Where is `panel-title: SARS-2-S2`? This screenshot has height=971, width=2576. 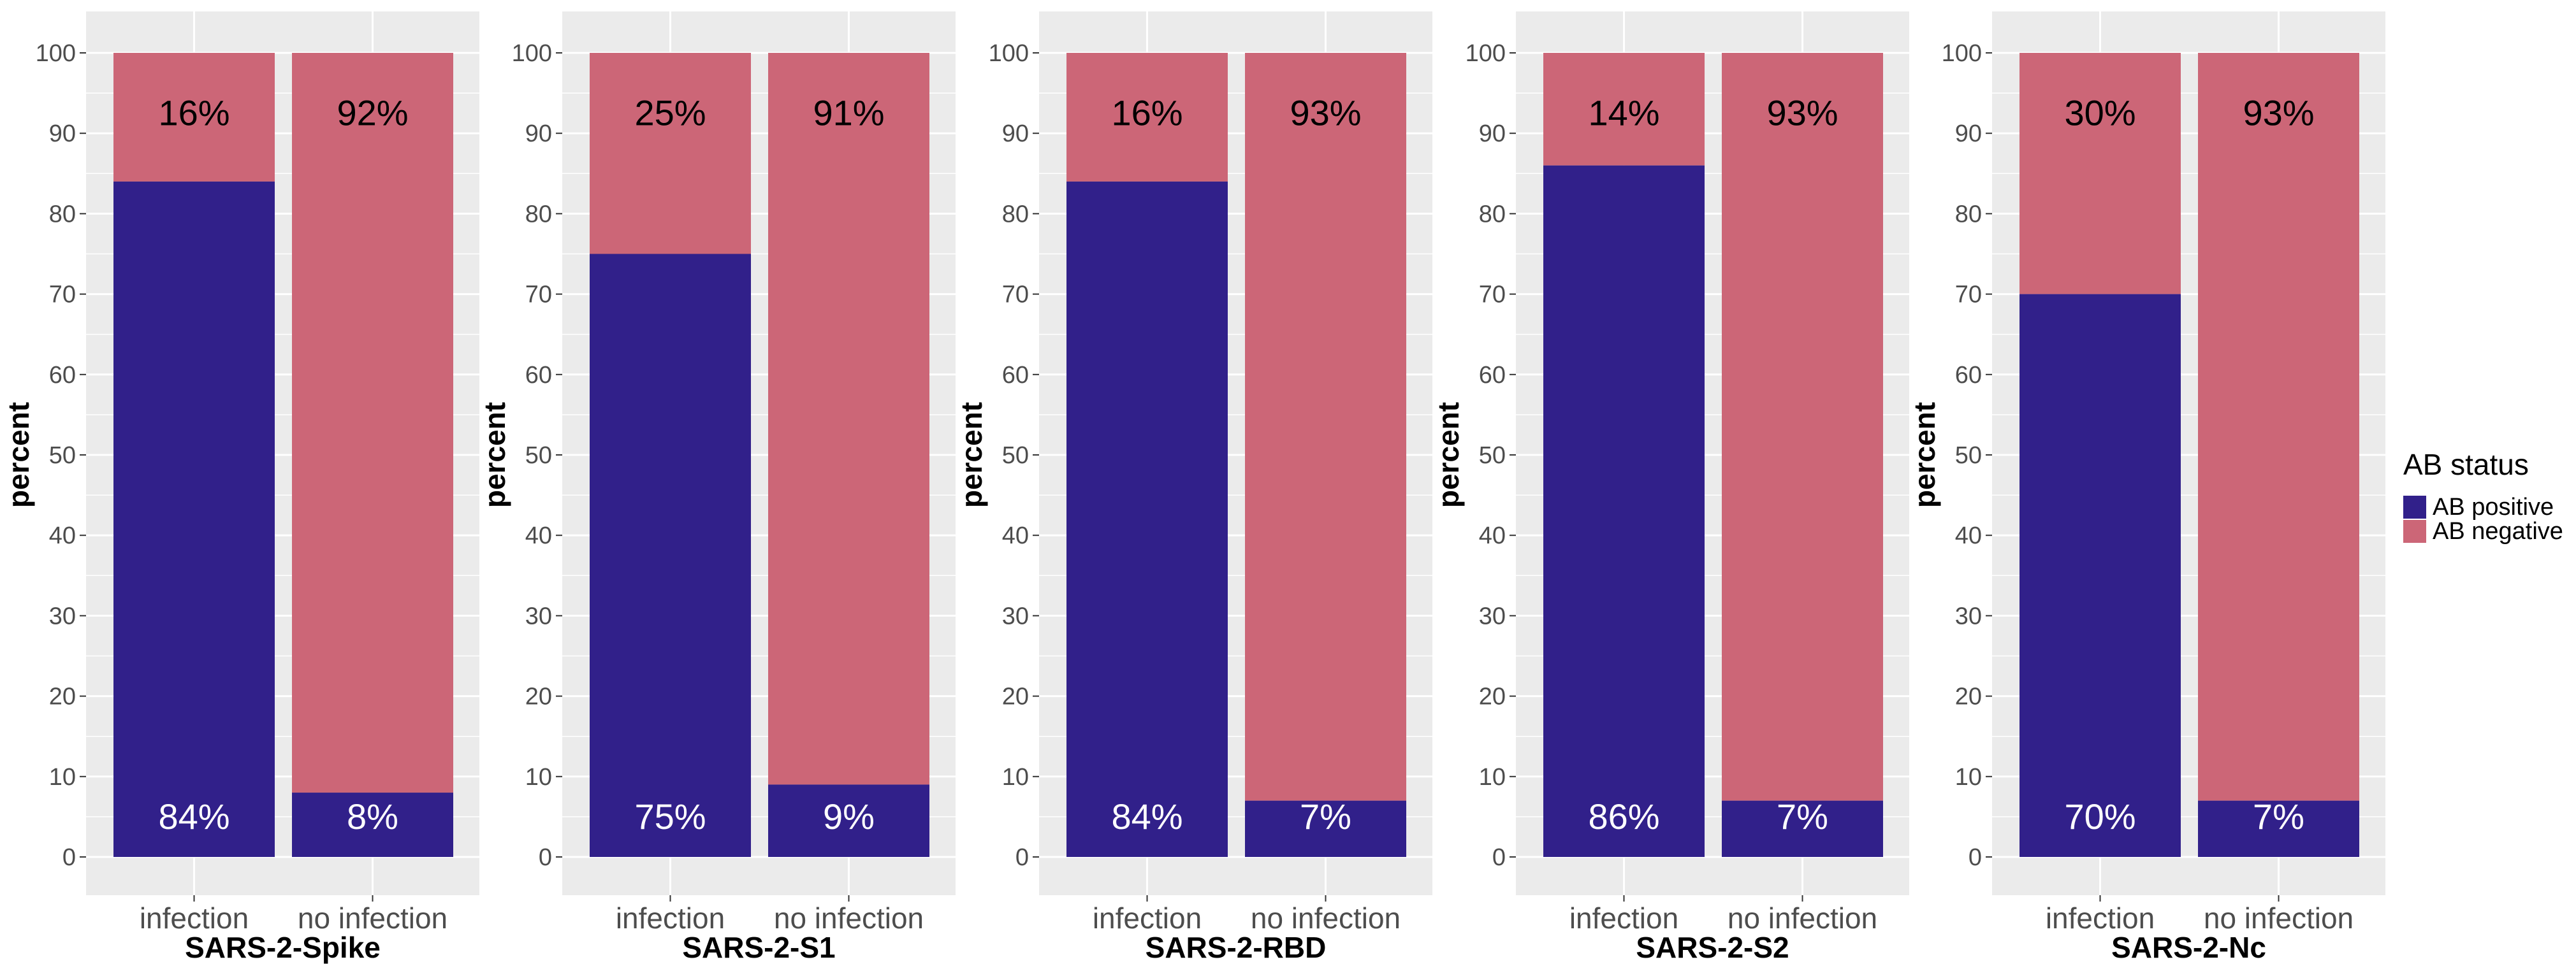
panel-title: SARS-2-S2 is located at coordinates (1712, 947).